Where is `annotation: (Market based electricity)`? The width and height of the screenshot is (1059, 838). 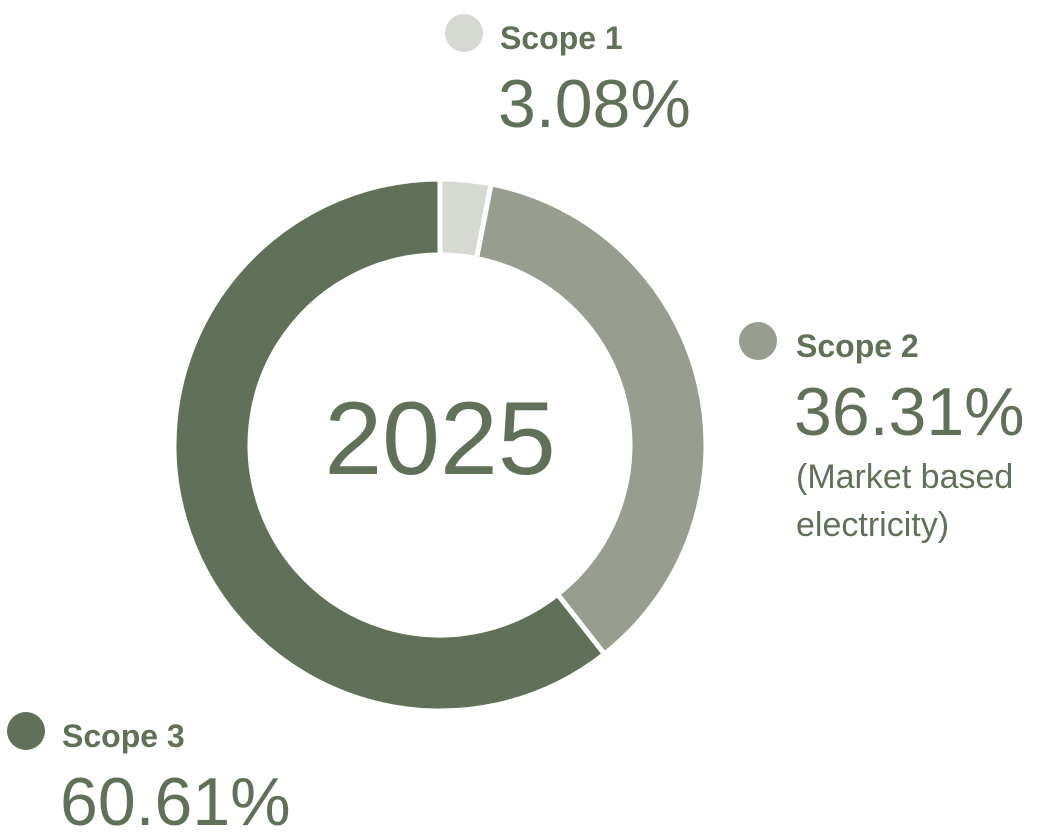 annotation: (Market based electricity) is located at coordinates (905, 501).